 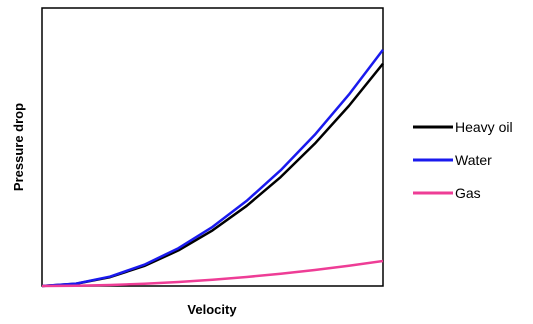 I want to click on legend-label-heavy-oil: Heavy oil, so click(x=484, y=127).